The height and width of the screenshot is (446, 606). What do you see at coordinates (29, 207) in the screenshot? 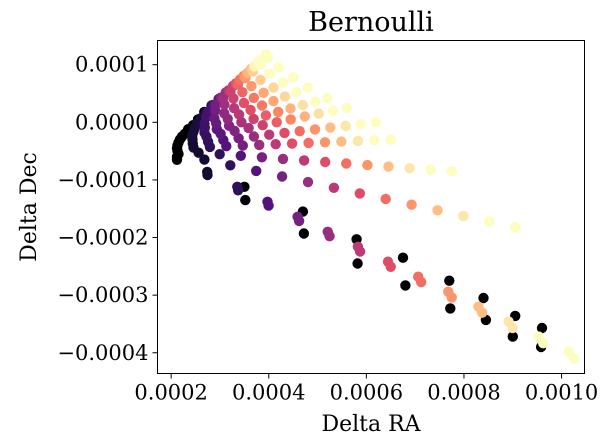
I see `y-axis-label: Delta Dec` at bounding box center [29, 207].